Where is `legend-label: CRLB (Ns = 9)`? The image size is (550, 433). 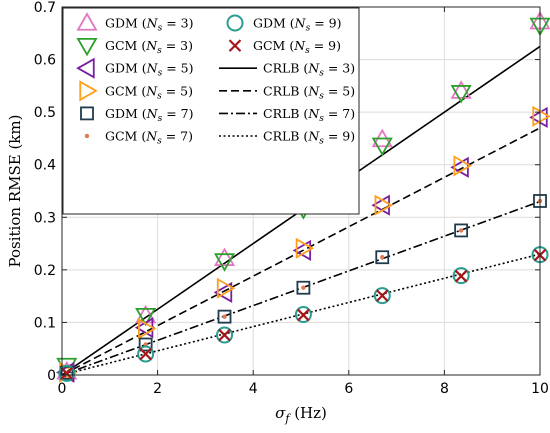
legend-label: CRLB (Ns = 9) is located at coordinates (309, 138).